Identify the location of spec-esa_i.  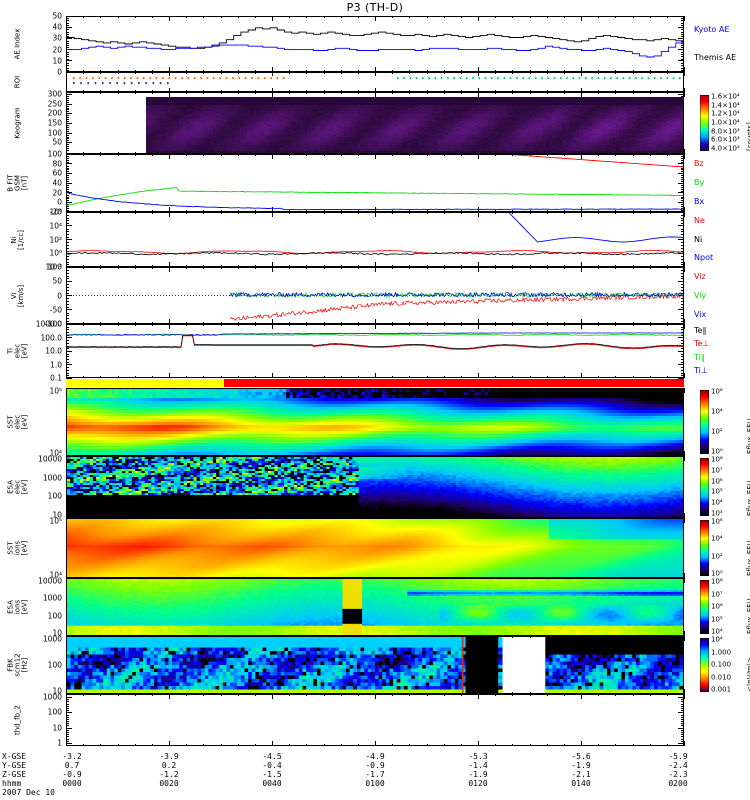
(375, 607).